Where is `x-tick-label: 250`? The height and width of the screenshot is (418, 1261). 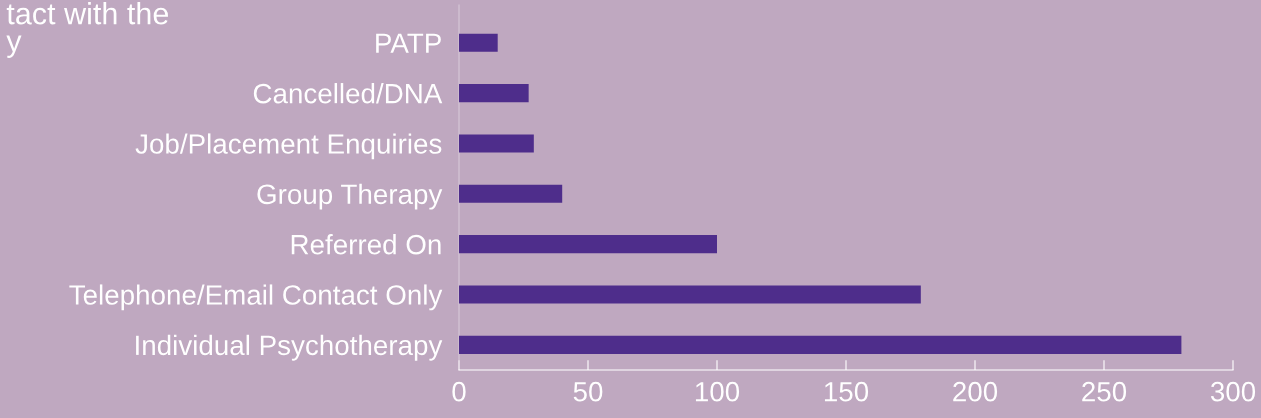 x-tick-label: 250 is located at coordinates (1104, 391).